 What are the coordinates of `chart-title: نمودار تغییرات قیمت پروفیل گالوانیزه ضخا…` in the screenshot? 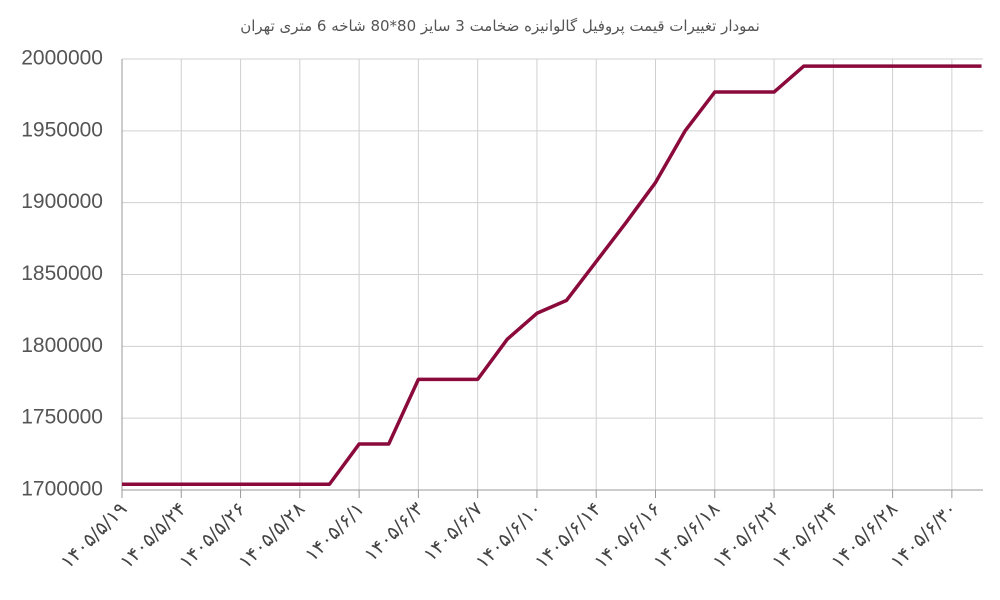 It's located at (500, 26).